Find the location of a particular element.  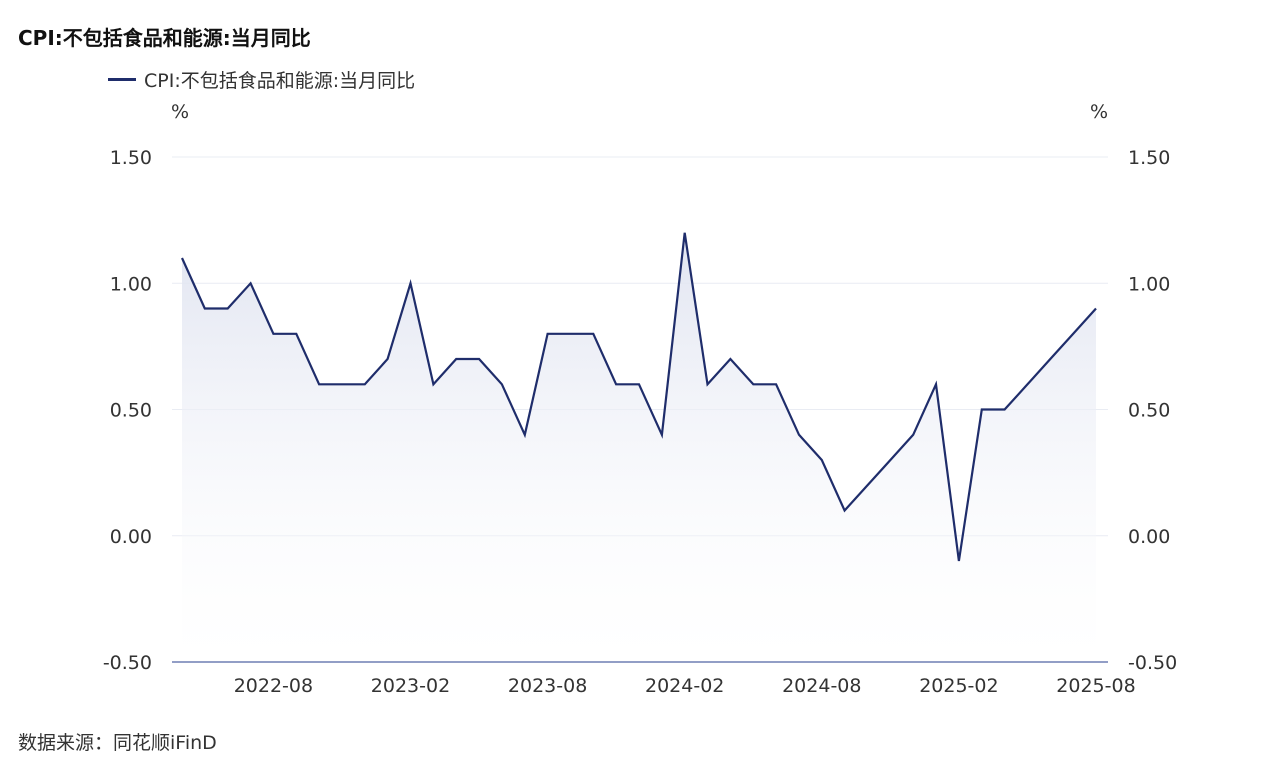

chart-title: CPI:不包括食品和能源:当月同比 is located at coordinates (164, 38).